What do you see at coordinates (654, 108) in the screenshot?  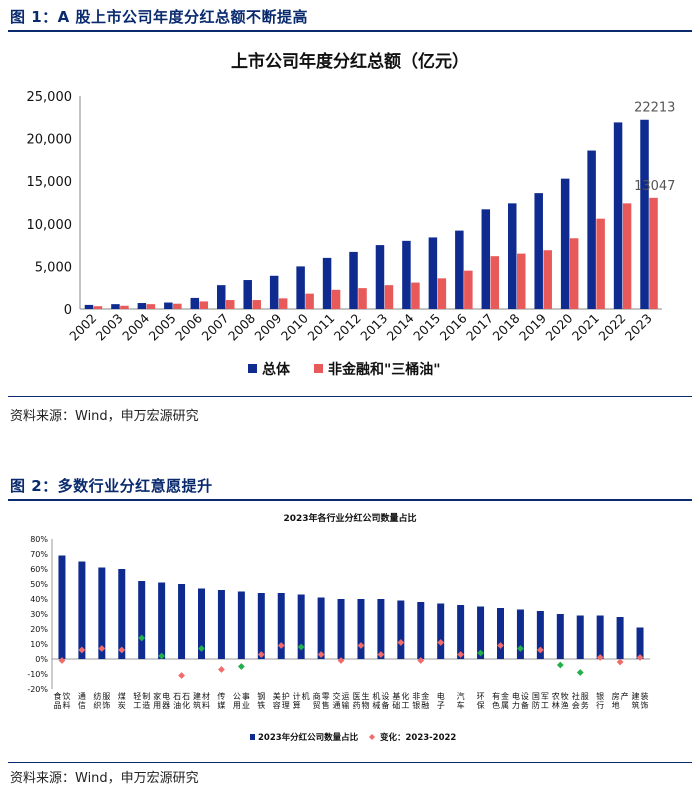 I see `chart1-data-label: 22213` at bounding box center [654, 108].